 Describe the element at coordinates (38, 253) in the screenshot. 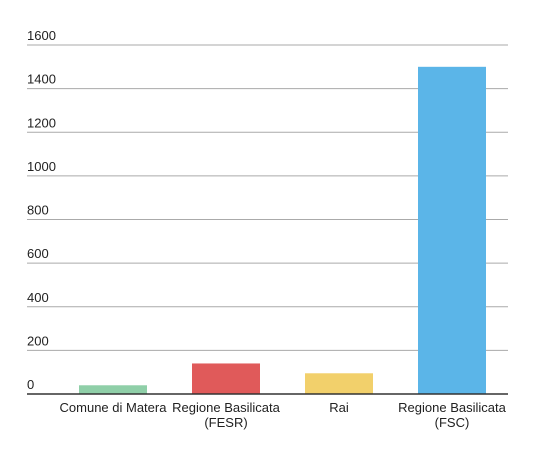

I see `y-tick-label: 600` at that location.